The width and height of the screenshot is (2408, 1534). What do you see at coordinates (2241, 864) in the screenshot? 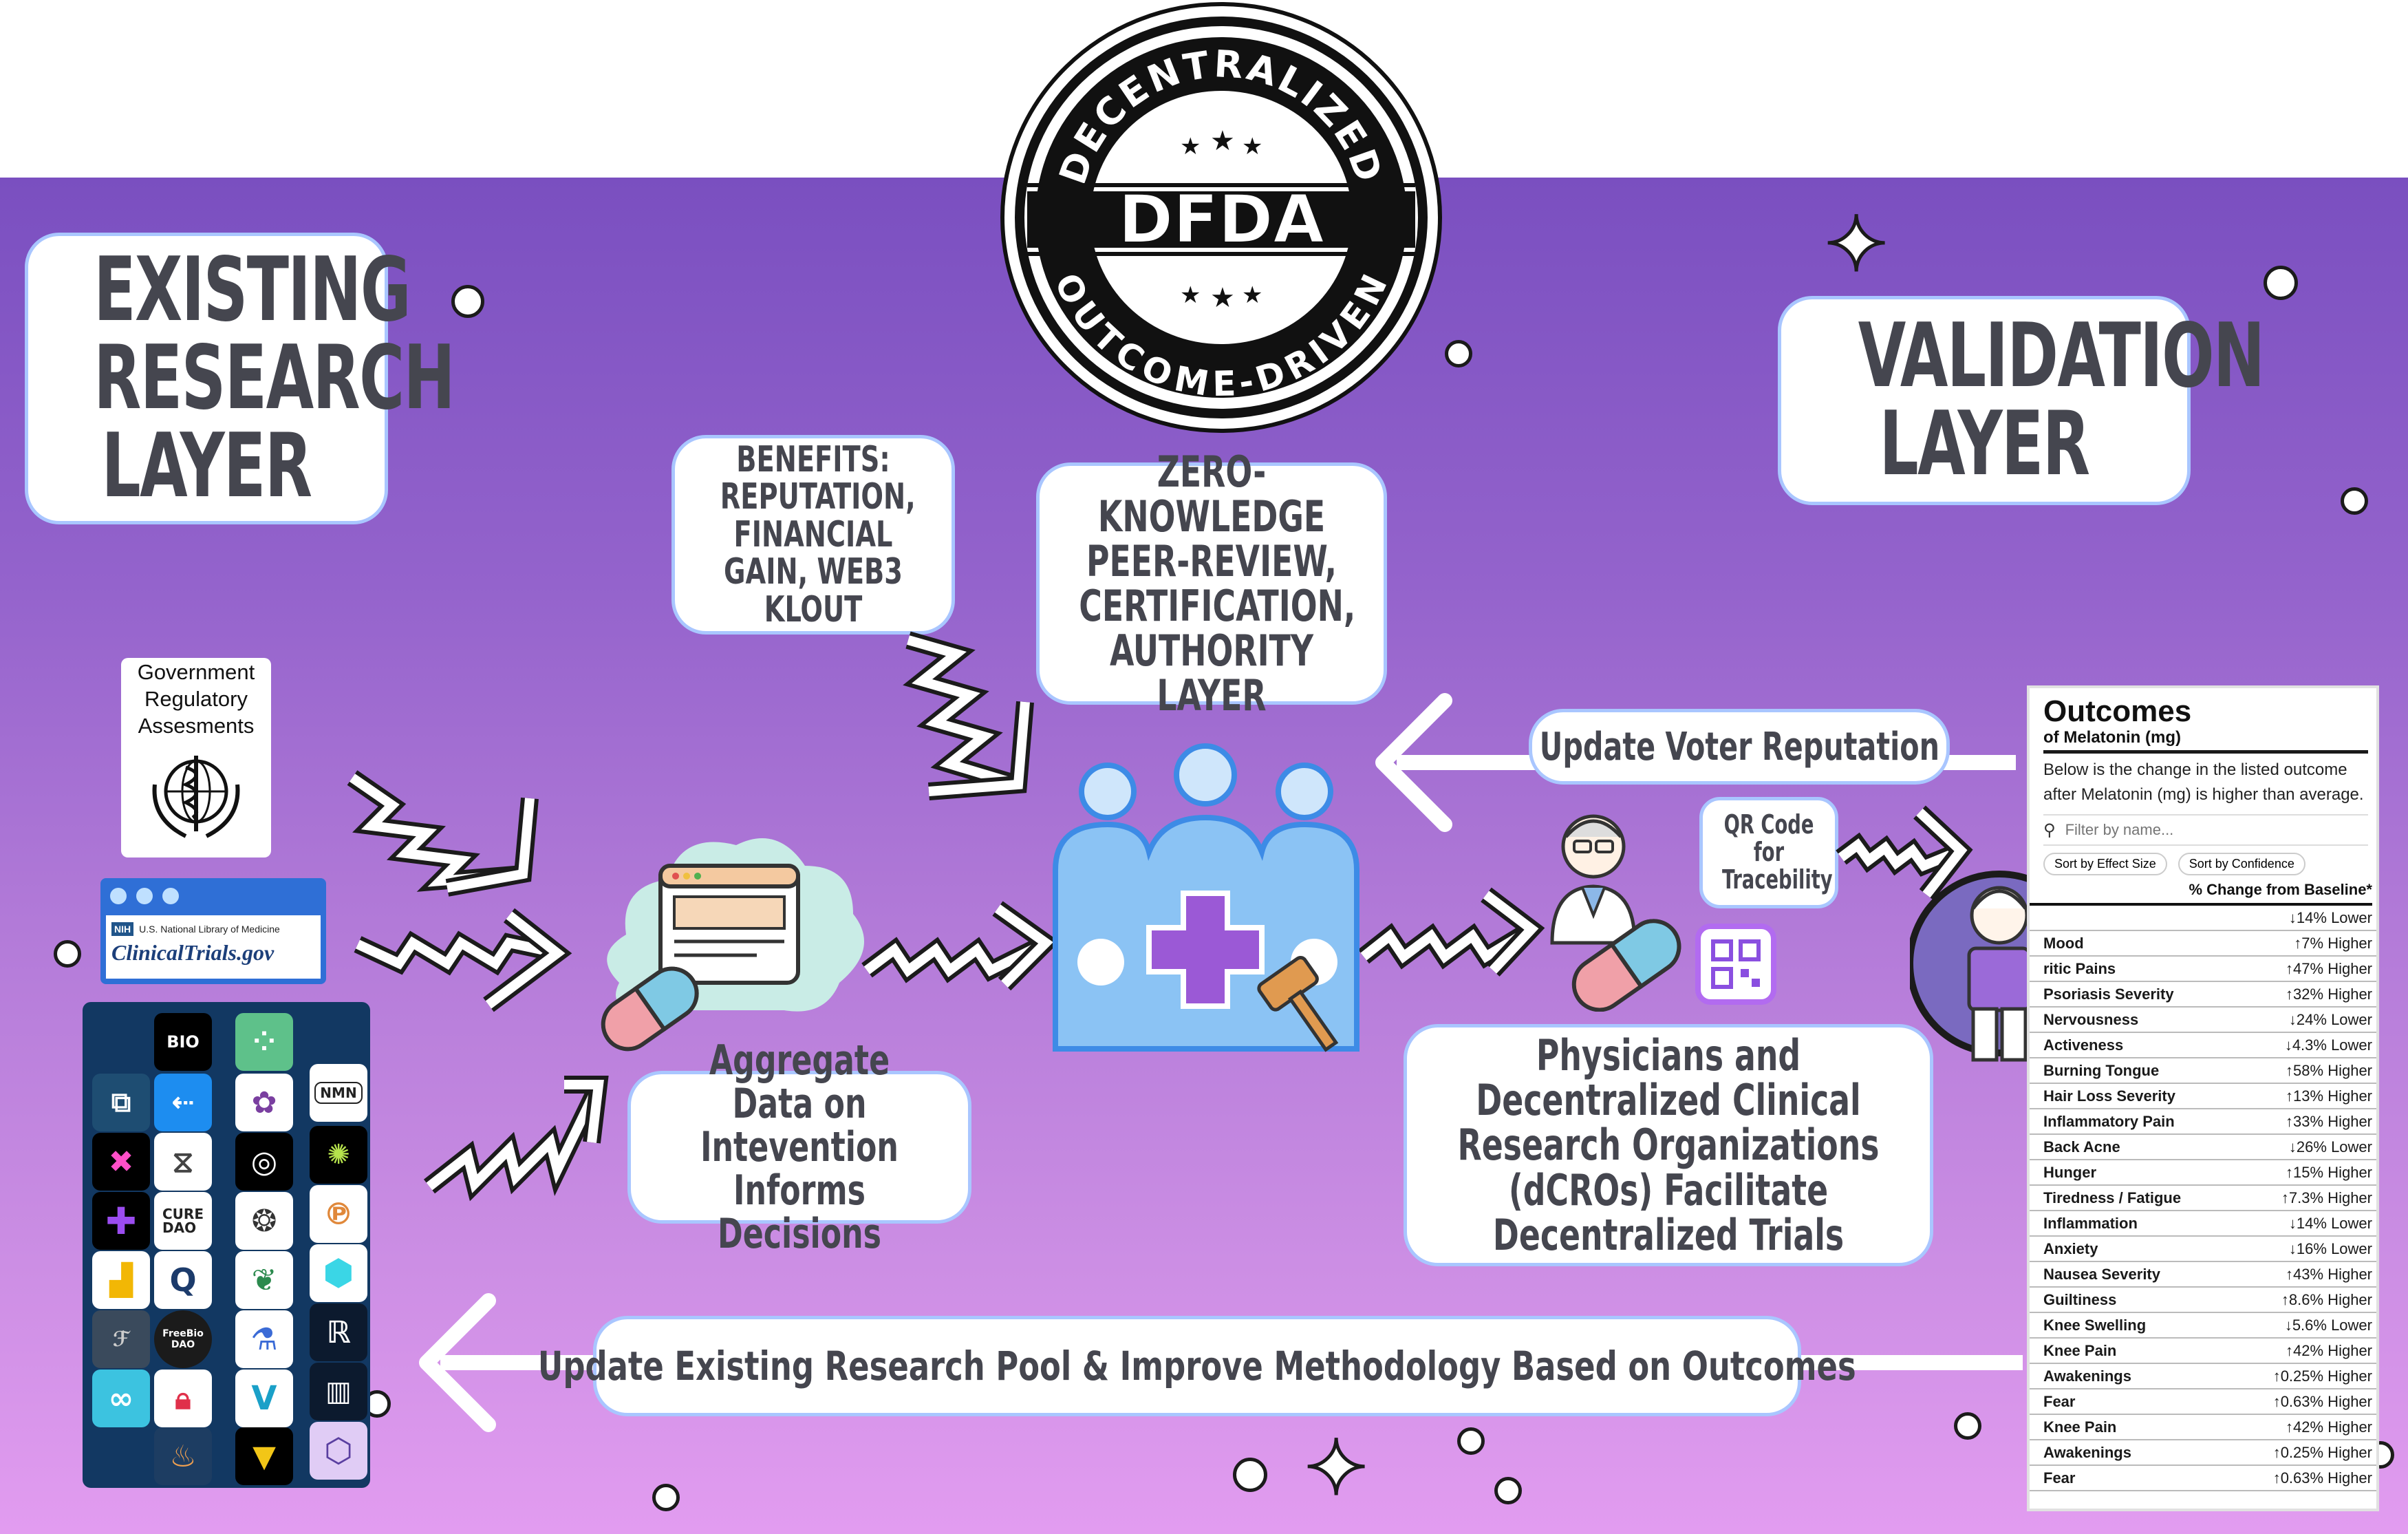
I see `sort-by-confidence-button: Sort by Confidence` at bounding box center [2241, 864].